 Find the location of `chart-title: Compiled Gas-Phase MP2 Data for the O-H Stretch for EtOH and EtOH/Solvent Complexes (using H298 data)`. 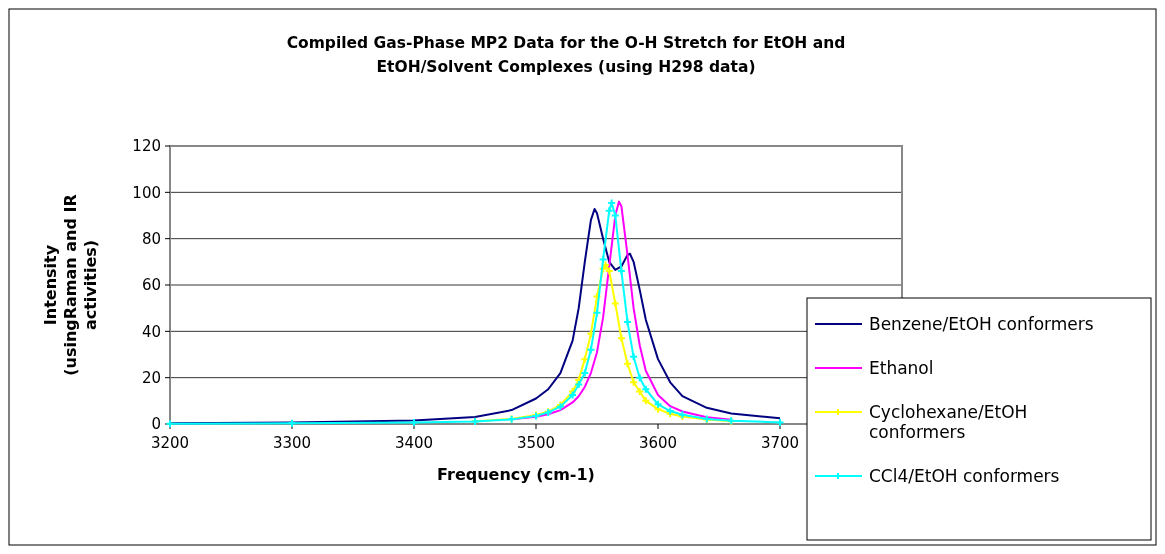

chart-title: Compiled Gas-Phase MP2 Data for the O-H Stretch for EtOH and EtOH/Solvent Complexes (using H298 data) is located at coordinates (566, 55).